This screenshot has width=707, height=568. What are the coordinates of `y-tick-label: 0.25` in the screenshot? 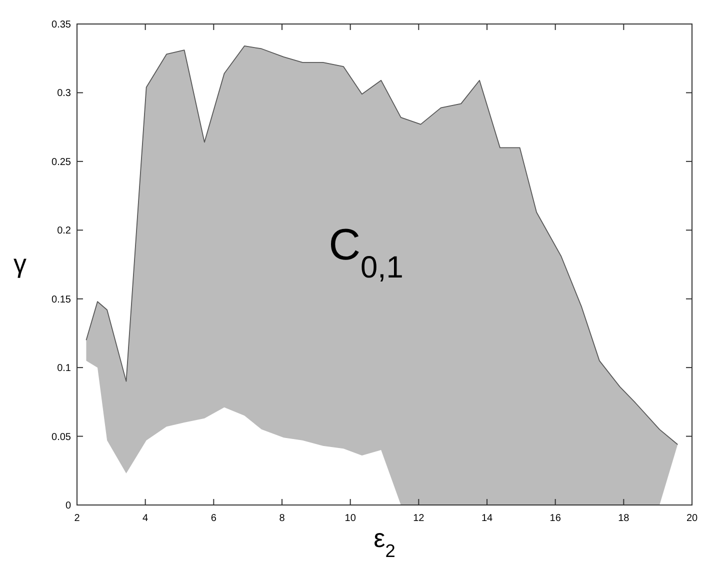 It's located at (62, 162).